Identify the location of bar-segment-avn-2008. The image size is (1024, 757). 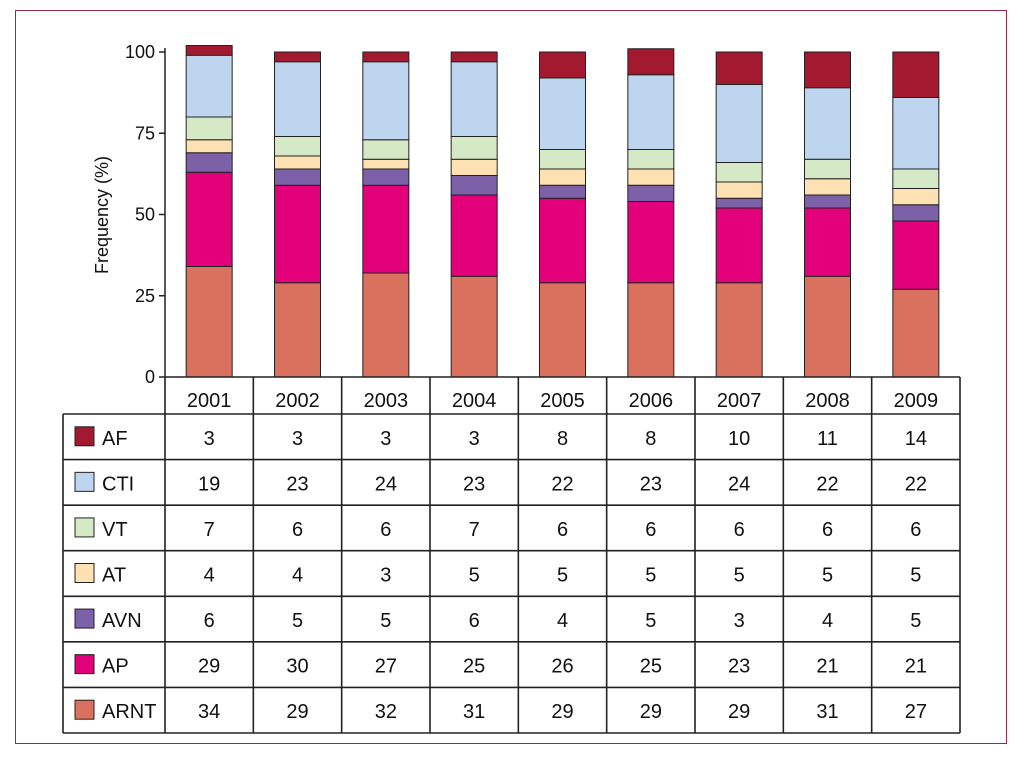
(827, 201).